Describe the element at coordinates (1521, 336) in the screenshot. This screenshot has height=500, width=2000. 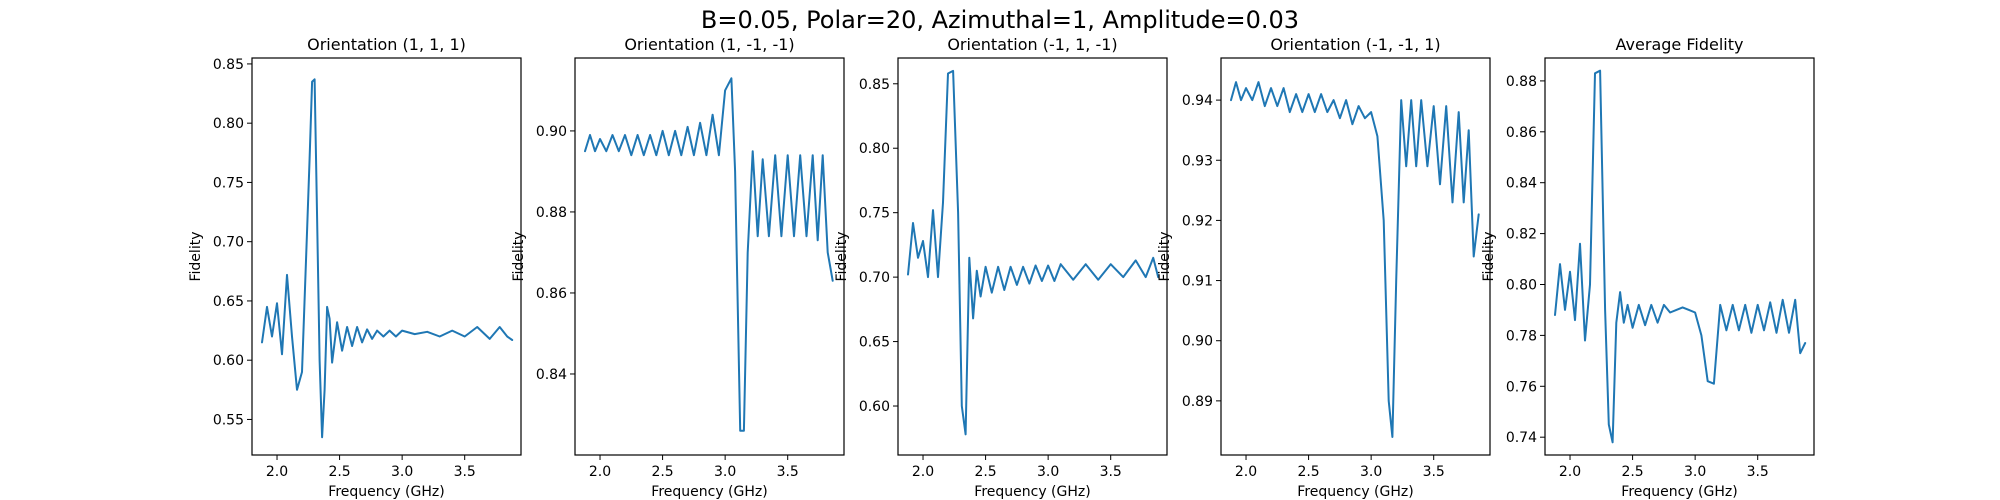
I see `y-tick-label: 0.78` at that location.